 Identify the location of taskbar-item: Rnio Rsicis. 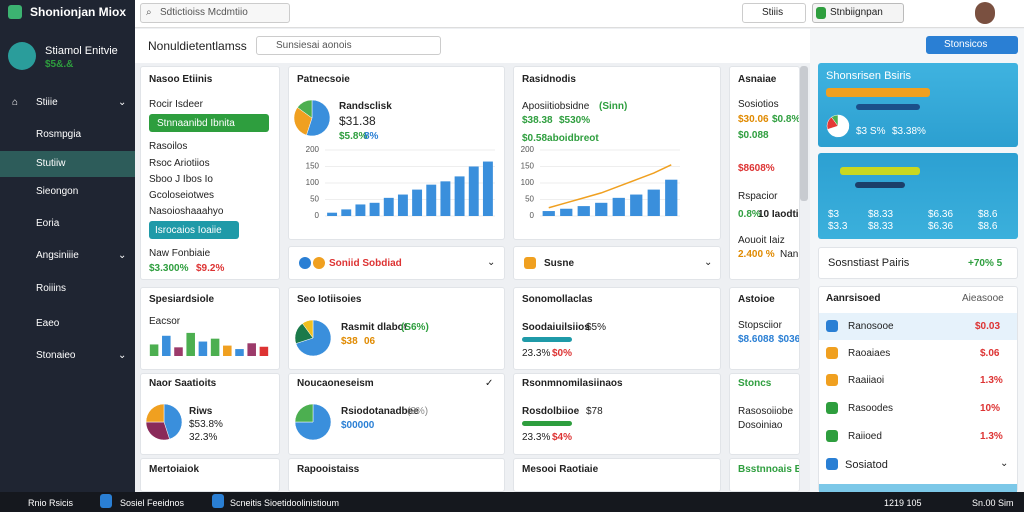
(51, 503).